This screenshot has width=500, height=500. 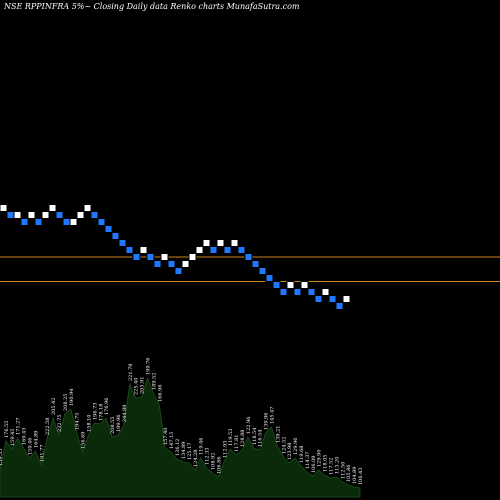 What do you see at coordinates (45, 215) in the screenshot?
I see `renko-brick-6-up` at bounding box center [45, 215].